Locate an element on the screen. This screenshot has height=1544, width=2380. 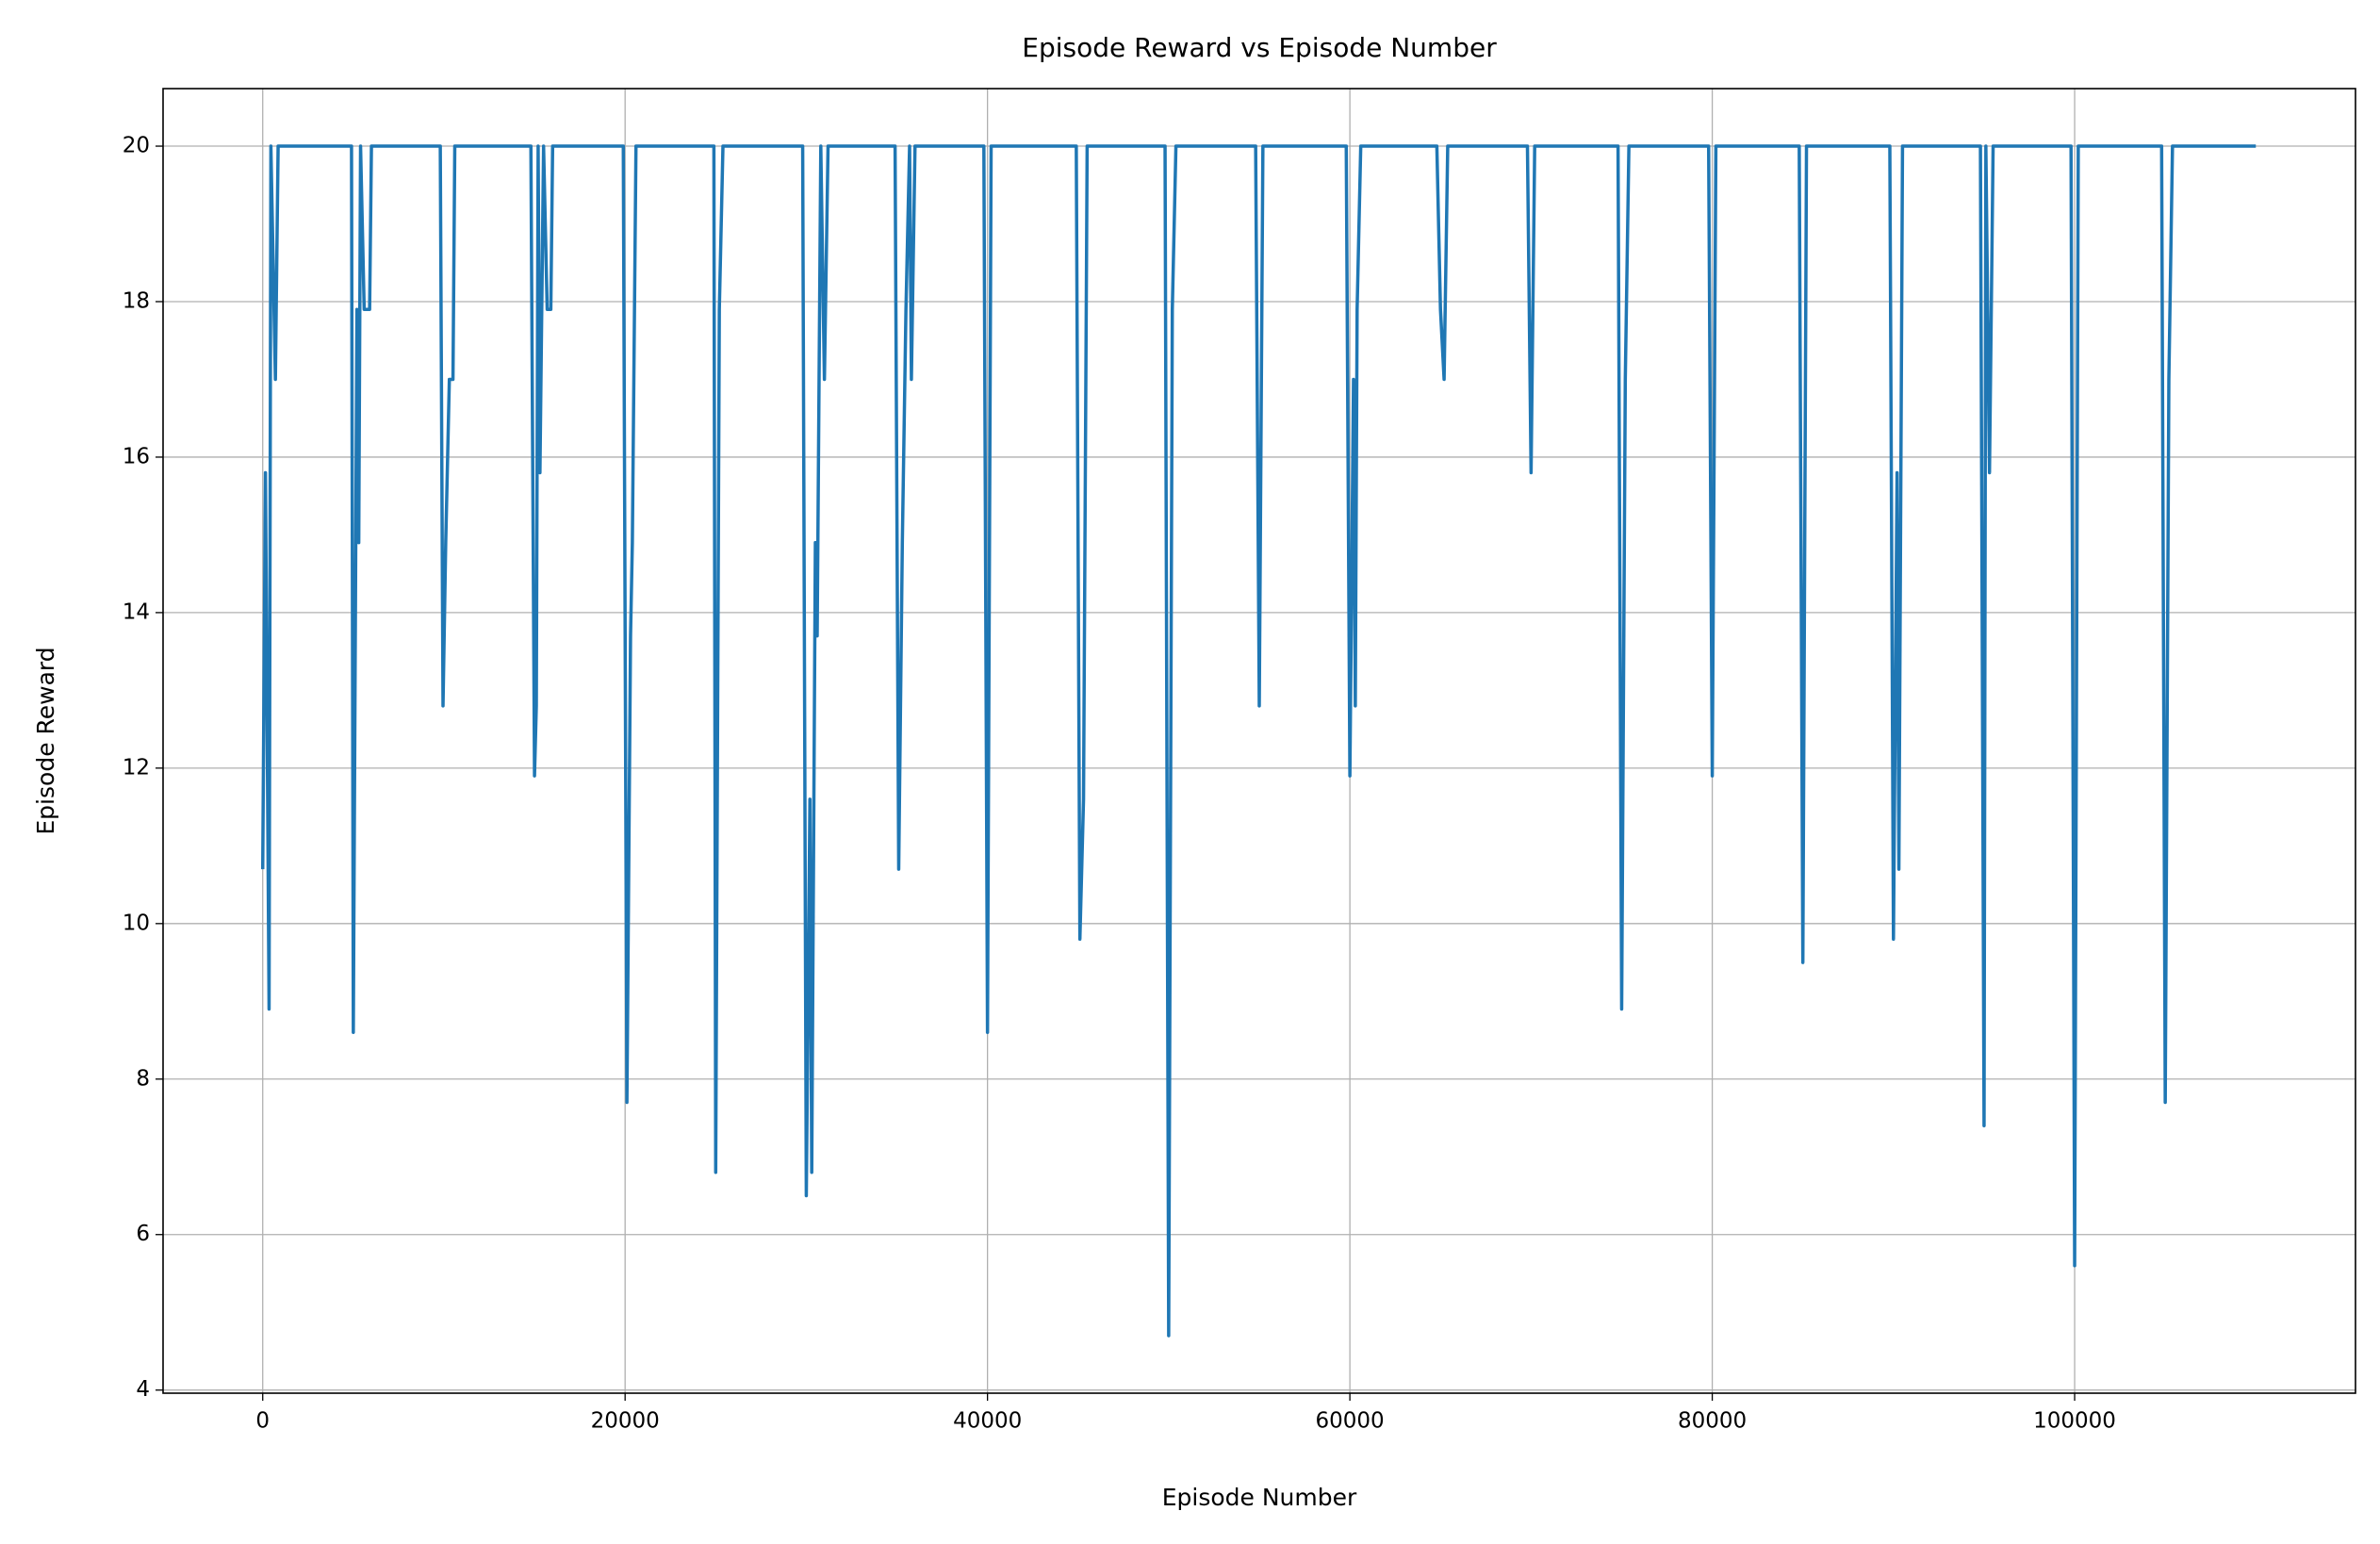
y-tick-label: 8 is located at coordinates (143, 1078).